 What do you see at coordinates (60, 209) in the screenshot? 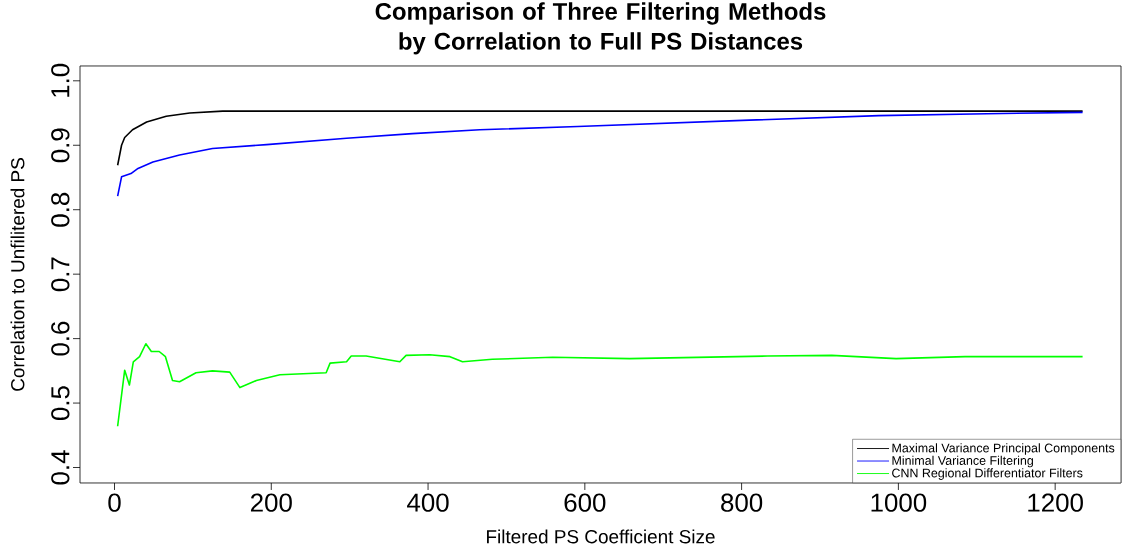
I see `y-tick-label: 0.8` at bounding box center [60, 209].